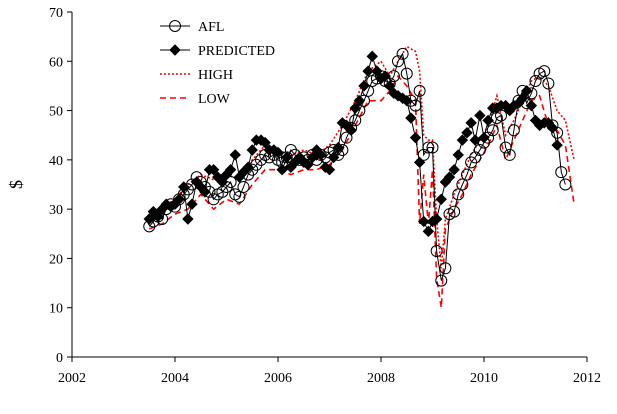 The image size is (617, 414). Describe the element at coordinates (175, 378) in the screenshot. I see `x-tick-label: 2004` at that location.